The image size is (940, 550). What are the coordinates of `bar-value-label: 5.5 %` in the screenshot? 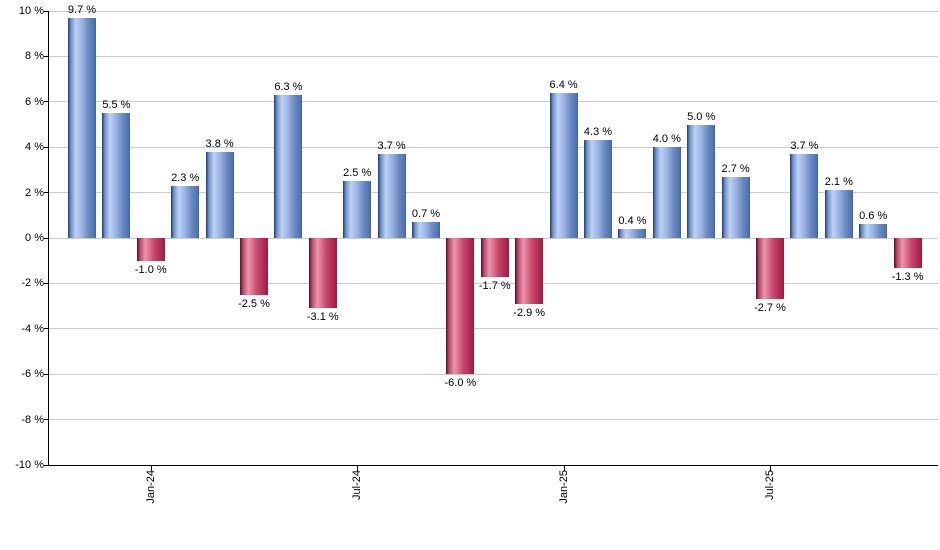 It's located at (116, 105).